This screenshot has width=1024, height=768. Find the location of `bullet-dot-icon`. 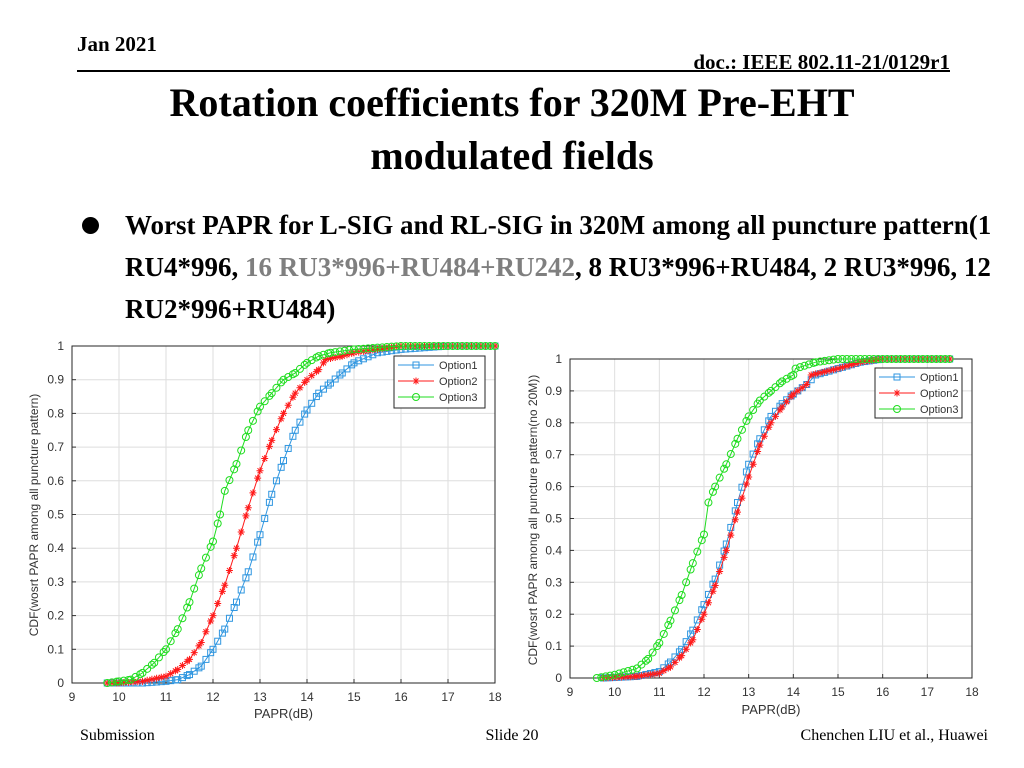

bullet-dot-icon is located at coordinates (90, 225).